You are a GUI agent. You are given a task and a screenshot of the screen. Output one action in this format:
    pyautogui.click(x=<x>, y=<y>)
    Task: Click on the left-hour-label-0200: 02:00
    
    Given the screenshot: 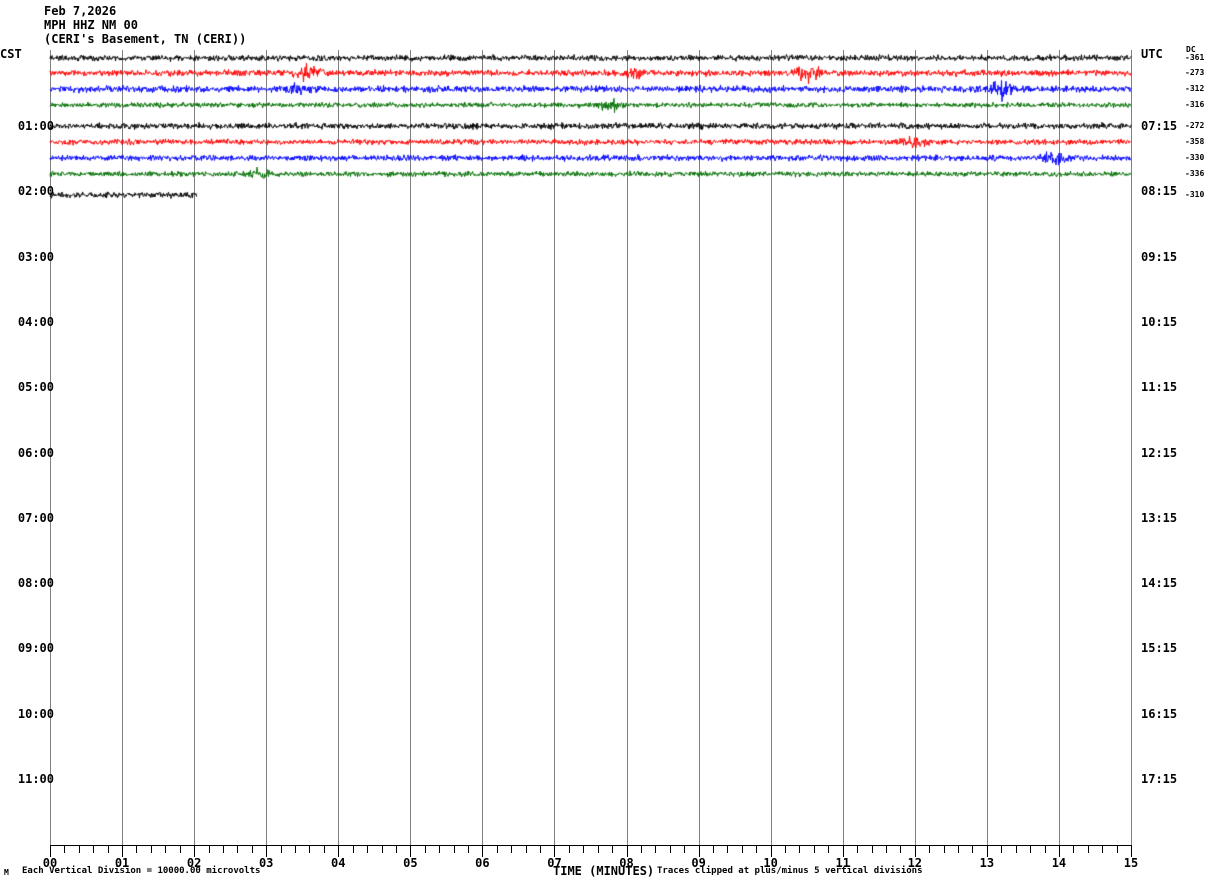 What is the action you would take?
    pyautogui.click(x=35, y=191)
    